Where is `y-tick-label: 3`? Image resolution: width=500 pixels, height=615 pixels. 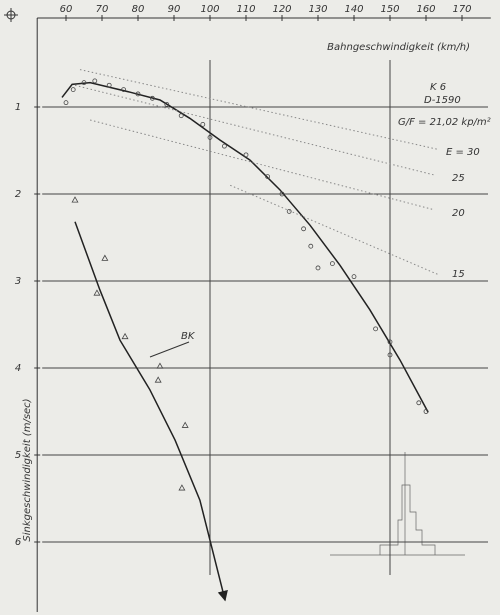
y-tick-label: 3 is located at coordinates (18, 281).